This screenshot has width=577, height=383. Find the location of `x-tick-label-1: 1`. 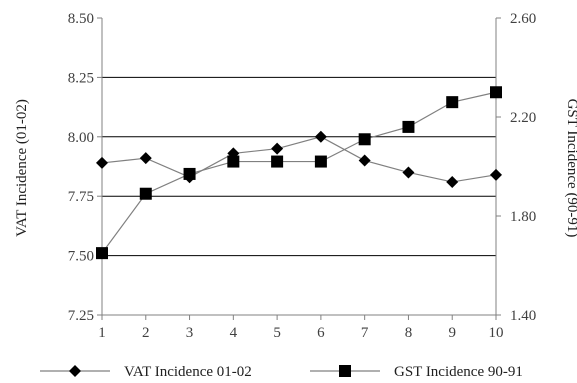

x-tick-label-1: 1 is located at coordinates (102, 333).